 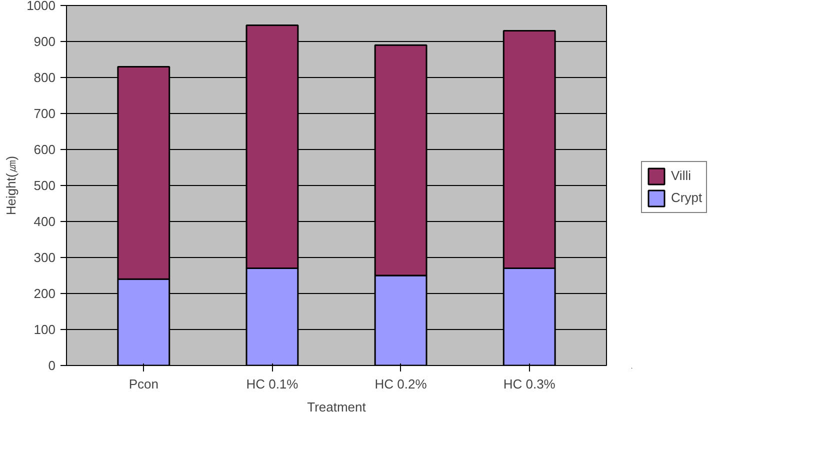 I want to click on y-tick-label: 800, so click(x=45, y=77).